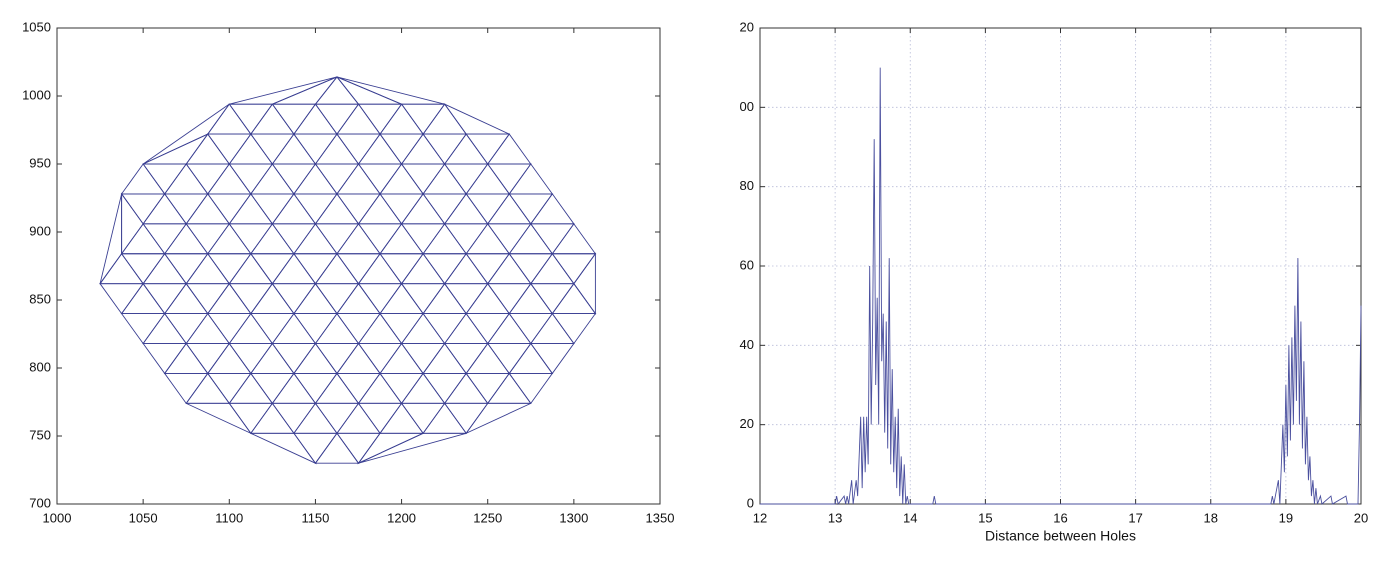  I want to click on x-tick-label: 14, so click(910, 517).